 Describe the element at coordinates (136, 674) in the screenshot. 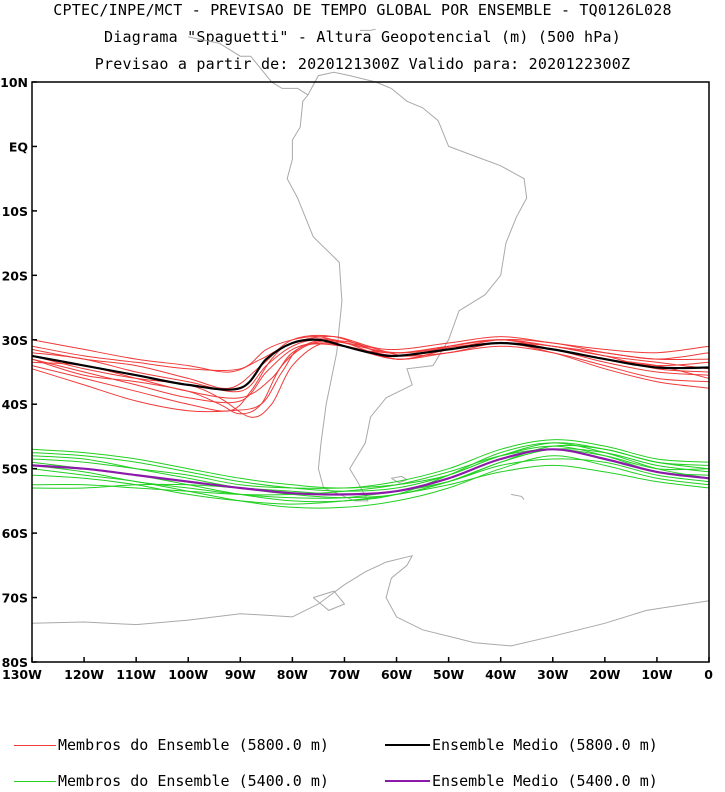

I see `lon-tick-label: 110W` at that location.